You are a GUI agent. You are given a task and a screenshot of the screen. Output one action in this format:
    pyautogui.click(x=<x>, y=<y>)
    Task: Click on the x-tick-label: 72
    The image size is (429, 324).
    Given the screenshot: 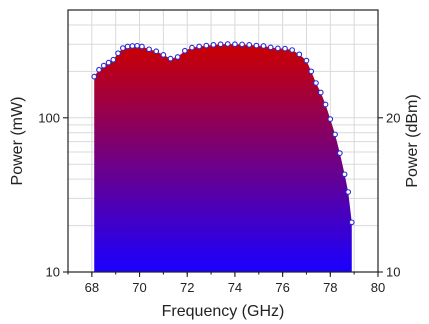 What is the action you would take?
    pyautogui.click(x=187, y=287)
    